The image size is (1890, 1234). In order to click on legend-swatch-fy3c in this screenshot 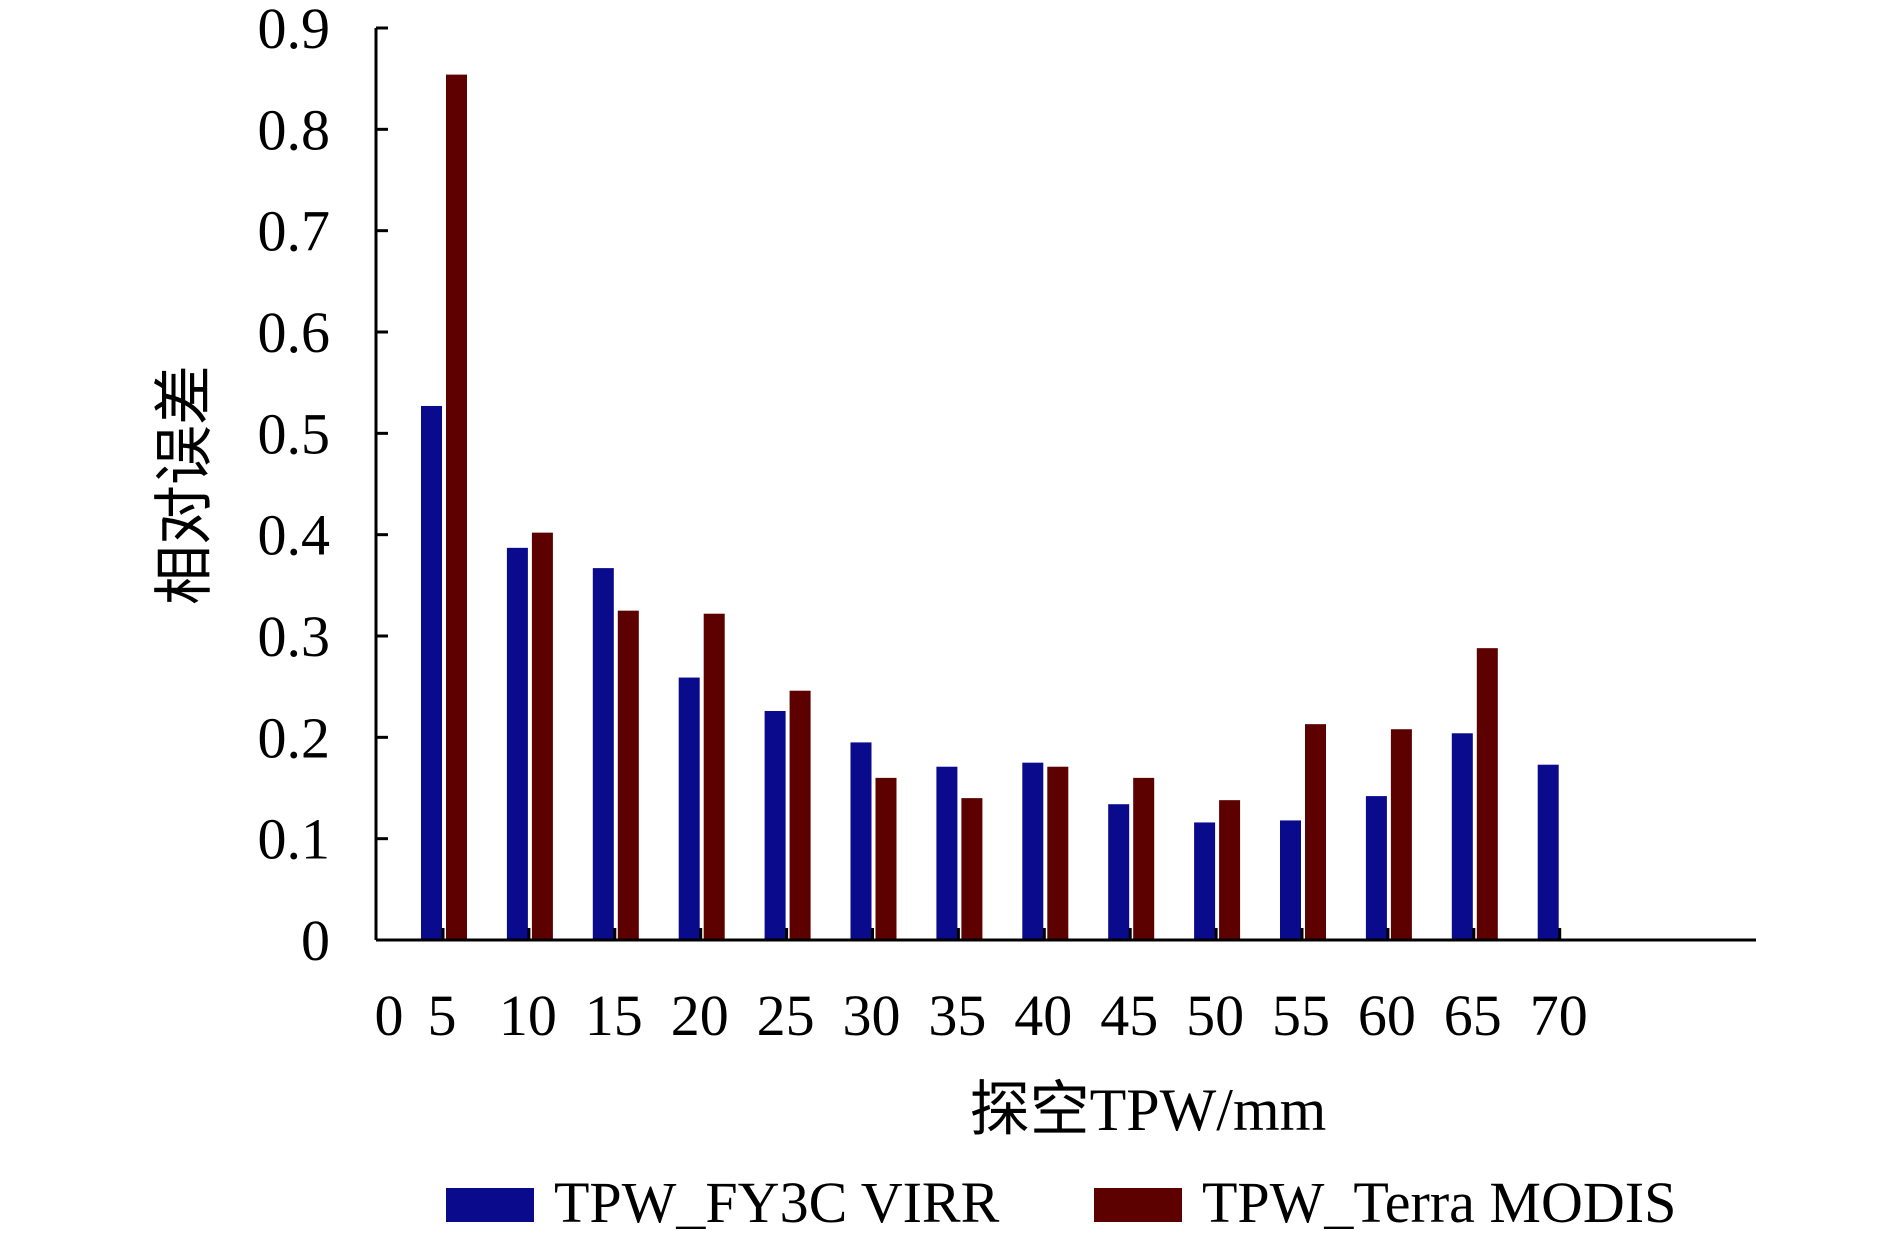, I will do `click(490, 1205)`.